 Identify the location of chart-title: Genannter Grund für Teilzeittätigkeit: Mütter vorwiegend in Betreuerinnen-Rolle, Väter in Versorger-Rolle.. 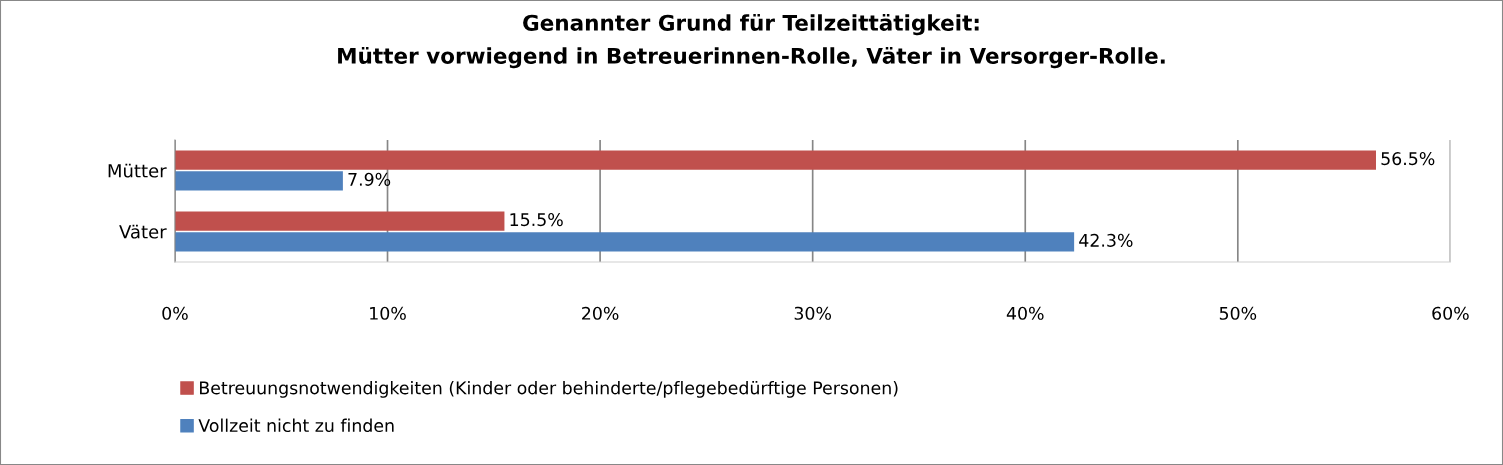
(751, 41).